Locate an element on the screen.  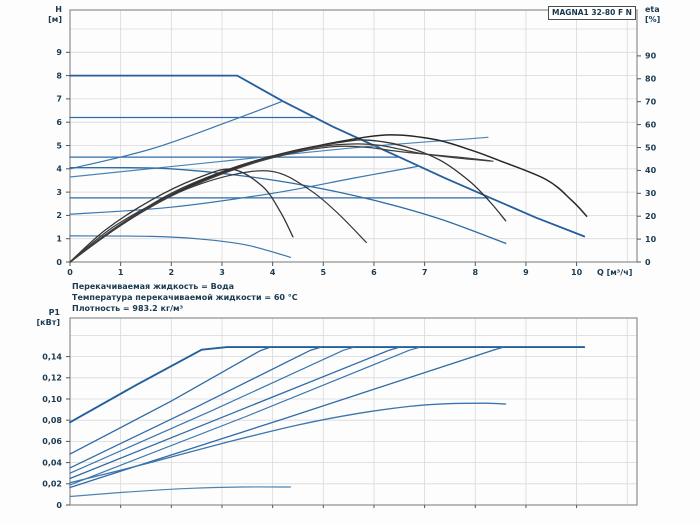
p1-setting-riser-curve is located at coordinates (212, 410).